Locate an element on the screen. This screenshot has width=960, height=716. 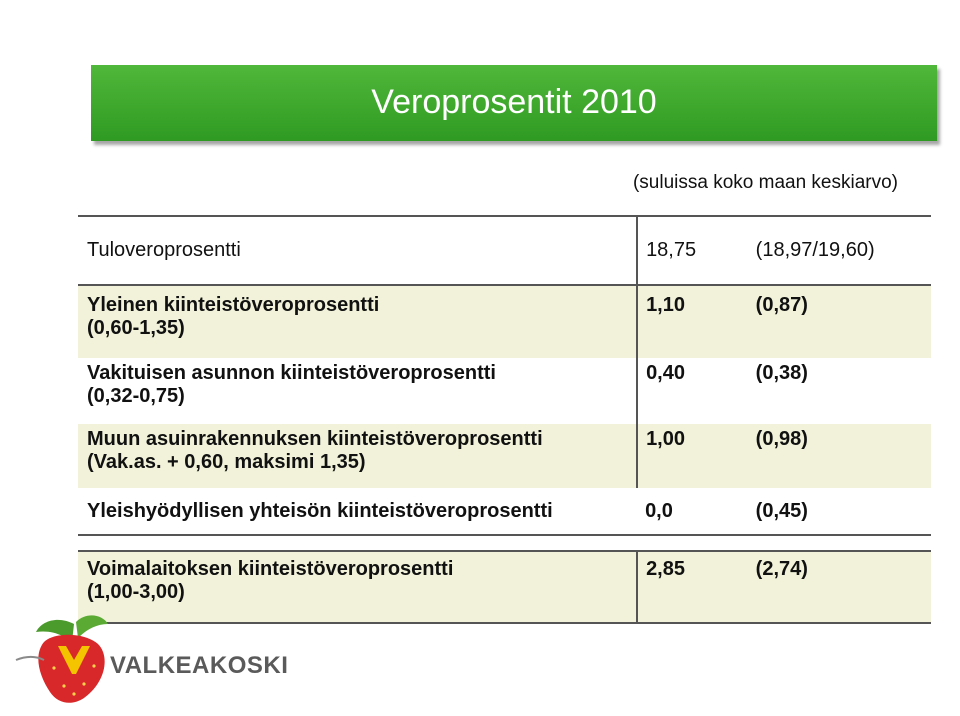
row-label: Tuloveroprosentti is located at coordinates (358, 250).